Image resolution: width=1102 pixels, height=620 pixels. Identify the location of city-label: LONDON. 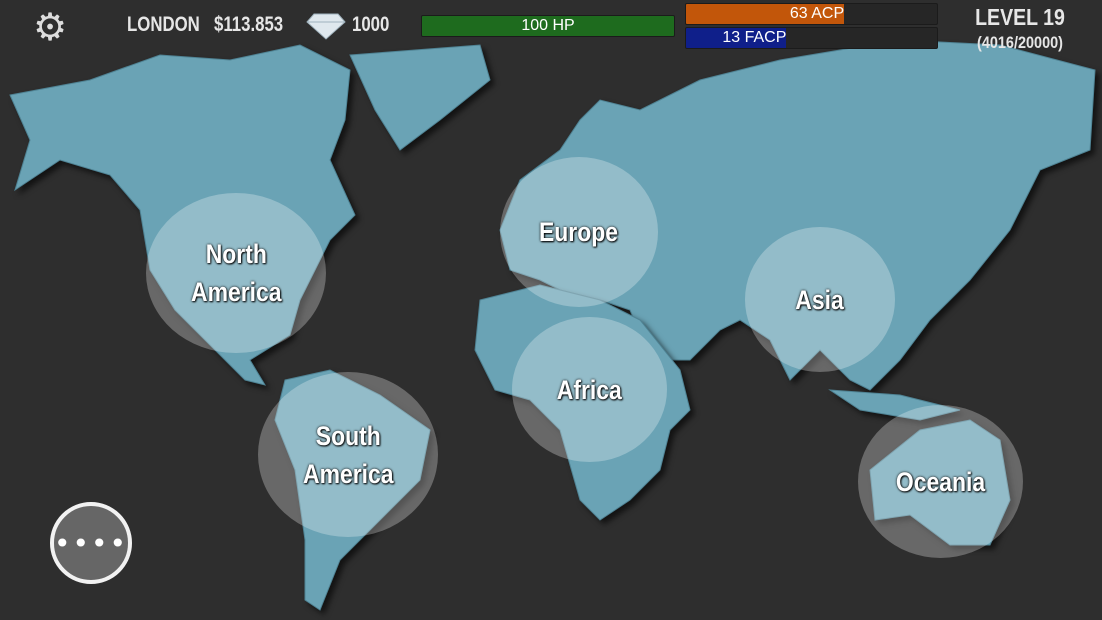
(163, 24).